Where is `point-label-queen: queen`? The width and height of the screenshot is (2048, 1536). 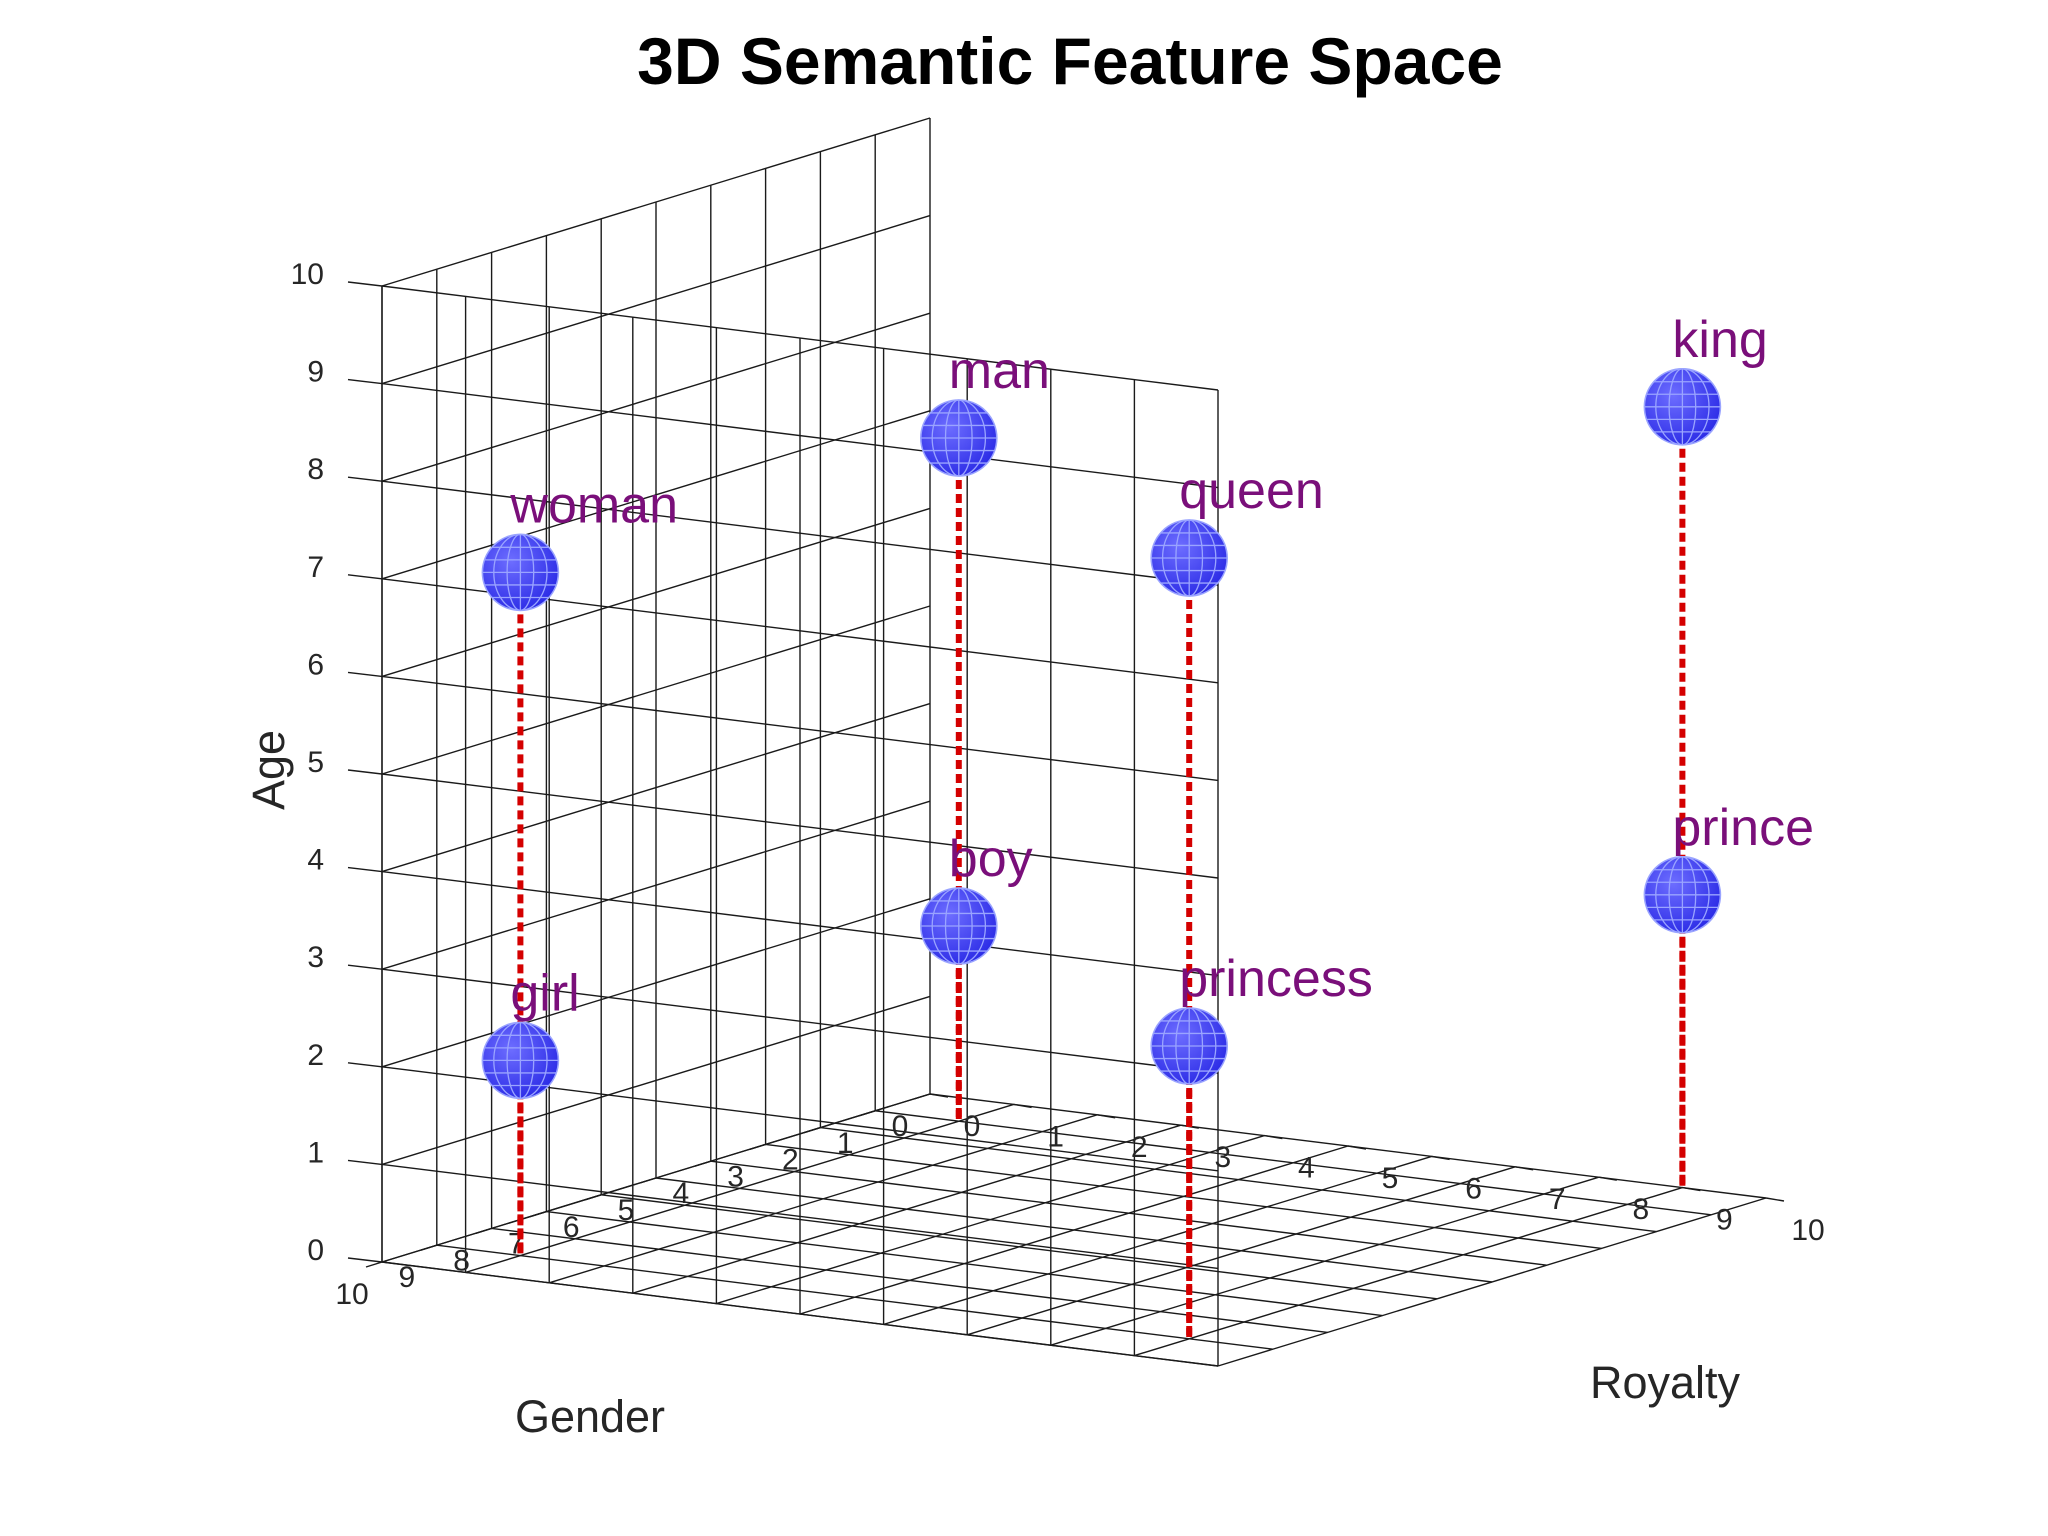 point-label-queen: queen is located at coordinates (1251, 491).